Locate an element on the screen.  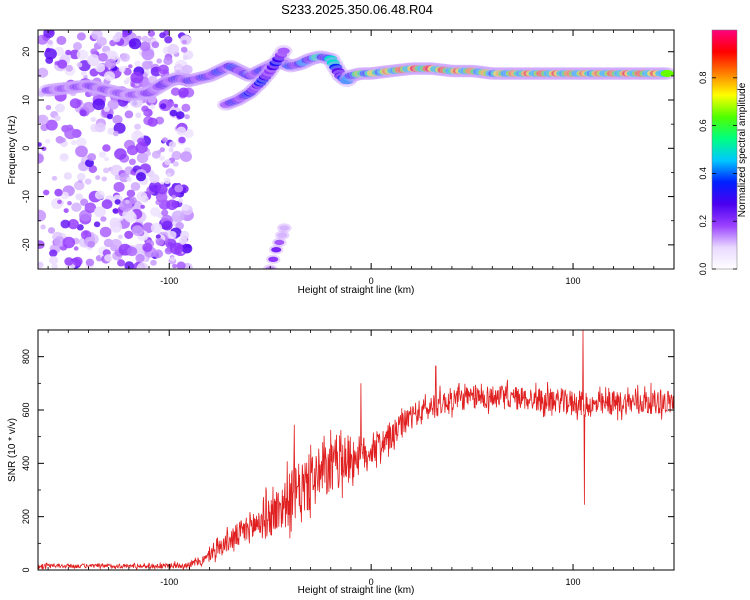
colorbar-ticks: 0.0 0.2 0.4 0.6 0.8 is located at coordinates (717, 173).